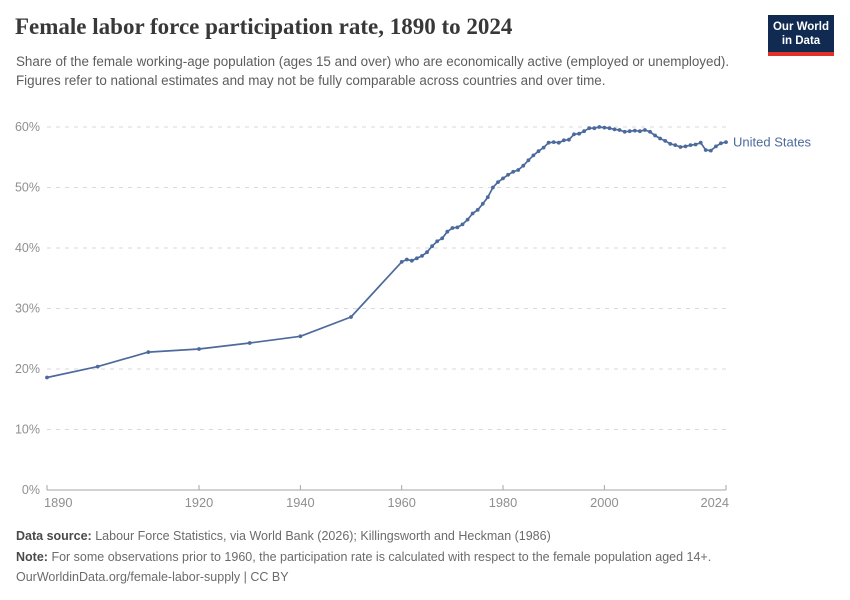 This screenshot has width=850, height=600. What do you see at coordinates (199, 502) in the screenshot?
I see `x-tick-label: 1920` at bounding box center [199, 502].